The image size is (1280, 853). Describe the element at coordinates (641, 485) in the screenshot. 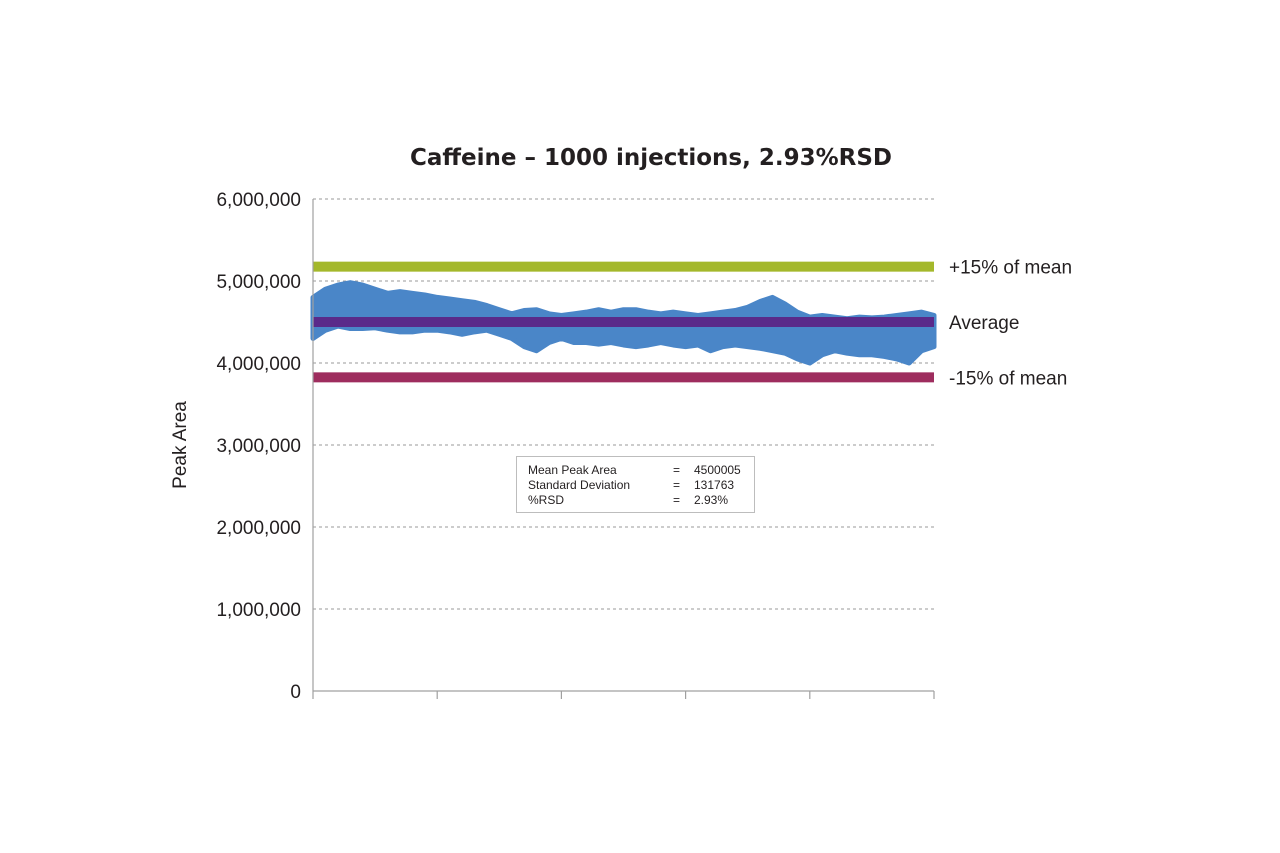

I see `stats-row-sd: Standard Deviation = 131763` at that location.